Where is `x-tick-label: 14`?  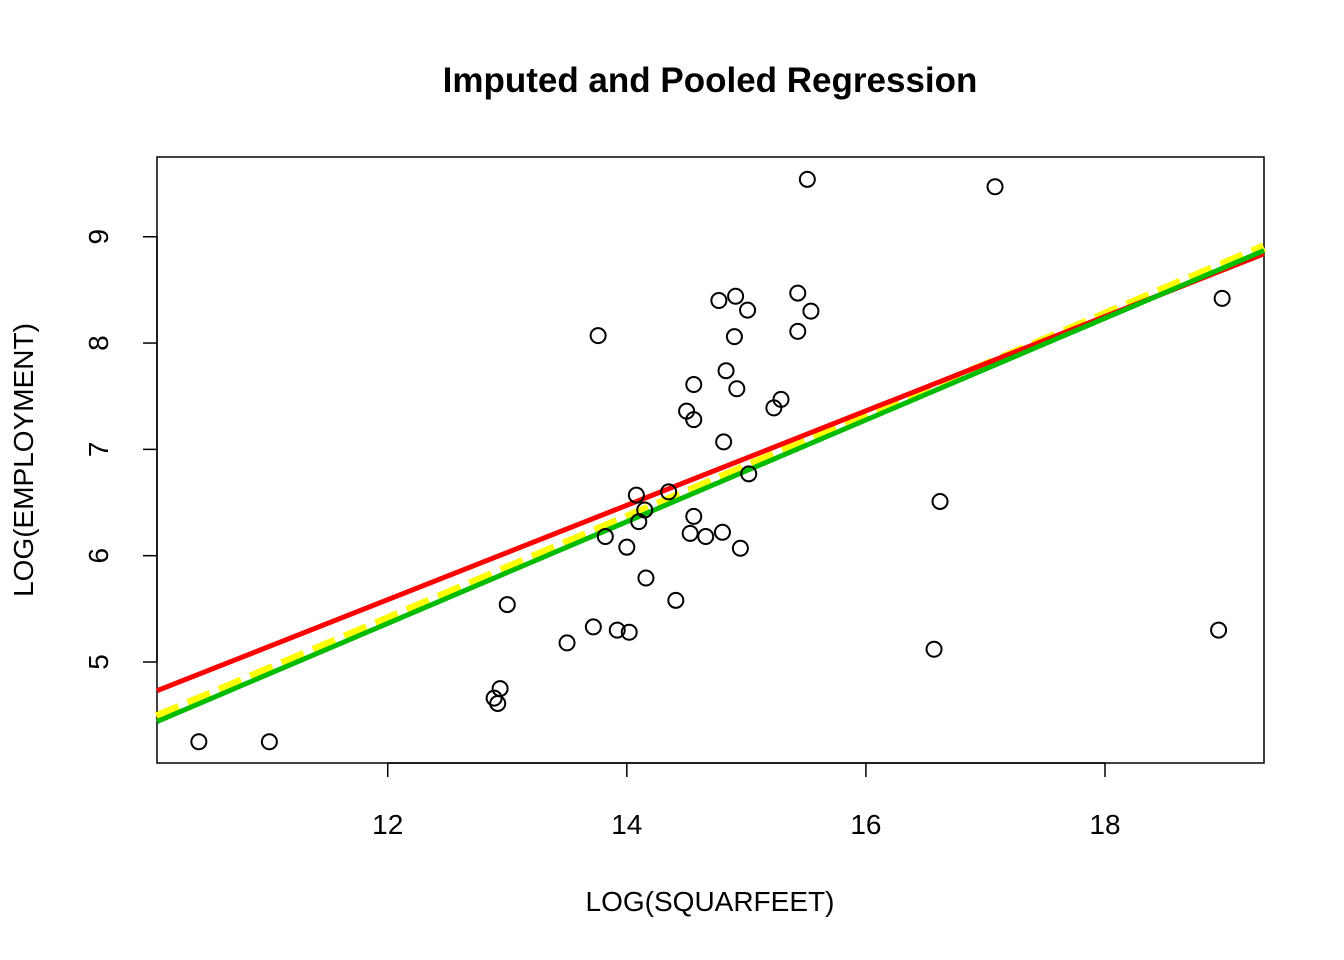
x-tick-label: 14 is located at coordinates (626, 824).